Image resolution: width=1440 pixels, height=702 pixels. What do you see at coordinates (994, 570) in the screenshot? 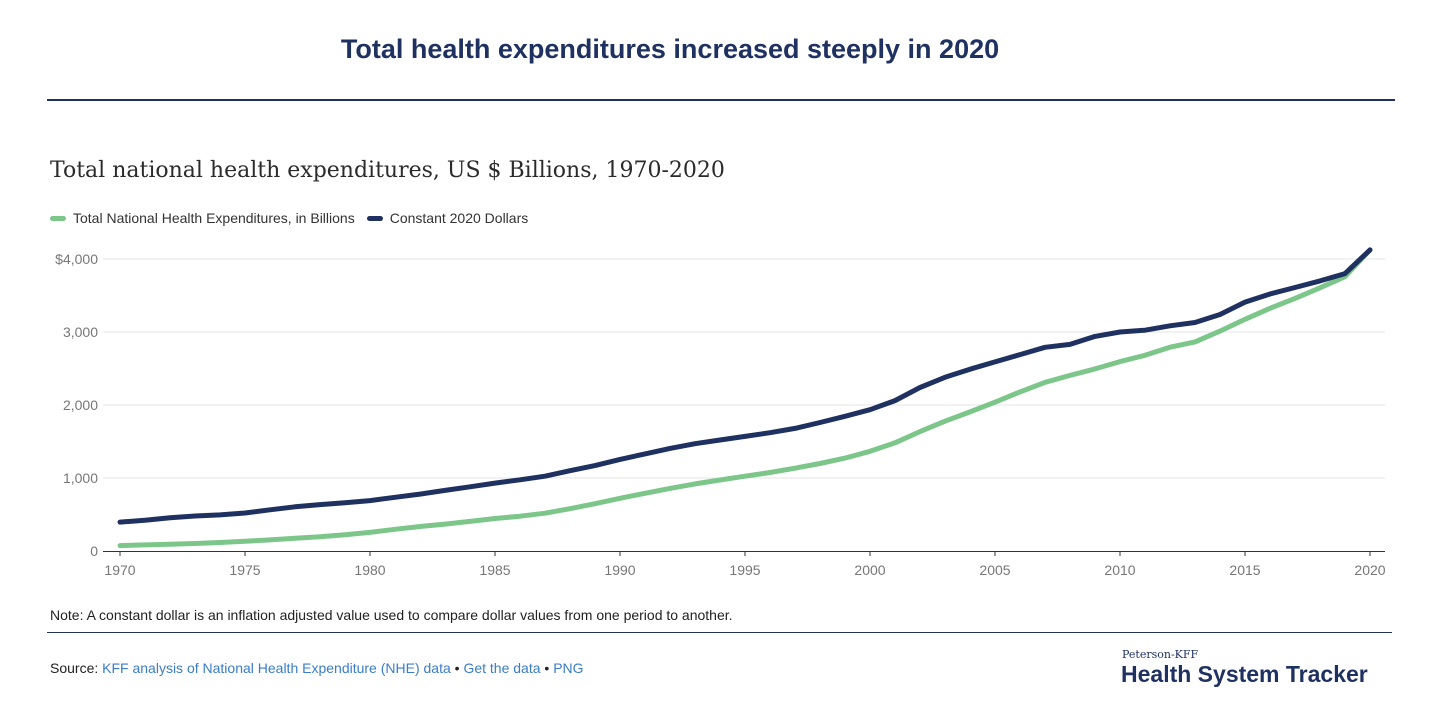
I see `x-tick-label: 2005` at bounding box center [994, 570].